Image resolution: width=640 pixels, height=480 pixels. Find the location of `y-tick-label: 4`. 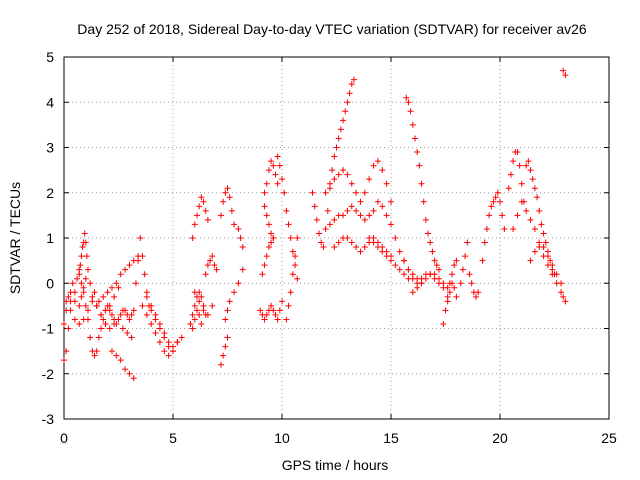

y-tick-label: 4 is located at coordinates (50, 102).